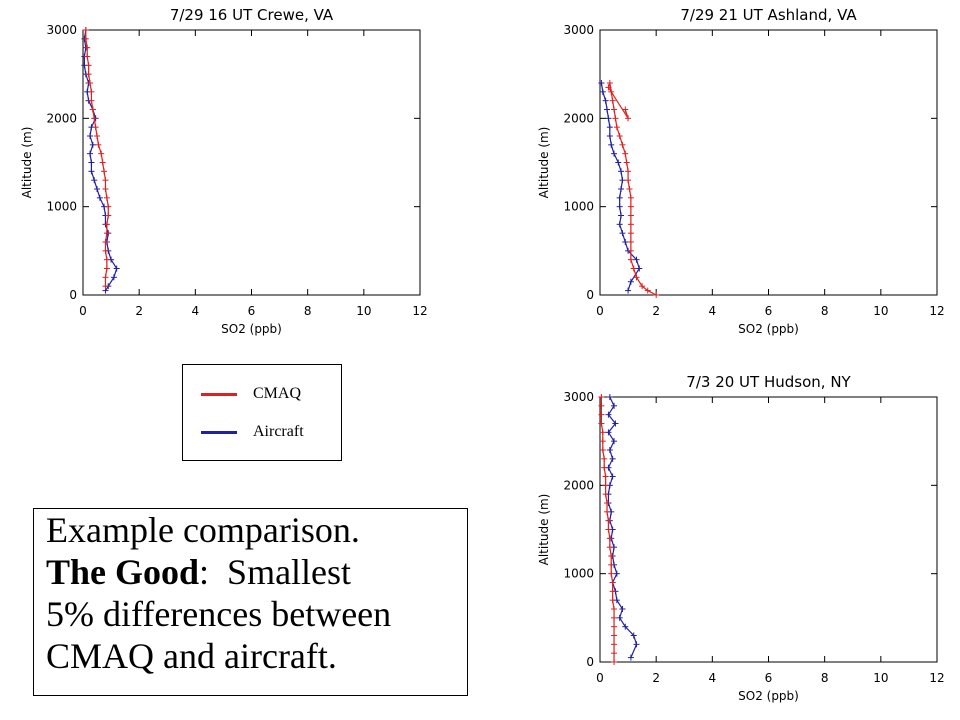 The height and width of the screenshot is (720, 960). I want to click on x-tick-label: 0, so click(600, 678).